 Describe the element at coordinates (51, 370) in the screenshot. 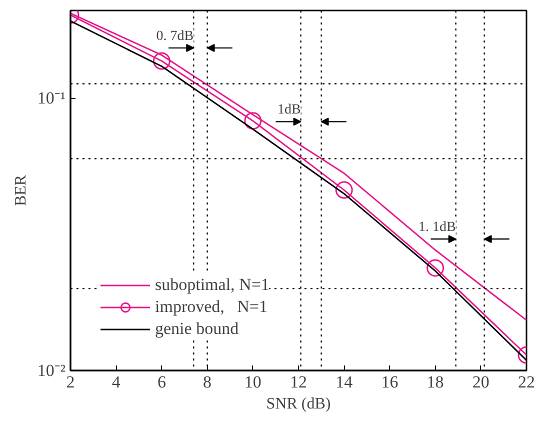

I see `y-tick-label: 10⁻²` at that location.